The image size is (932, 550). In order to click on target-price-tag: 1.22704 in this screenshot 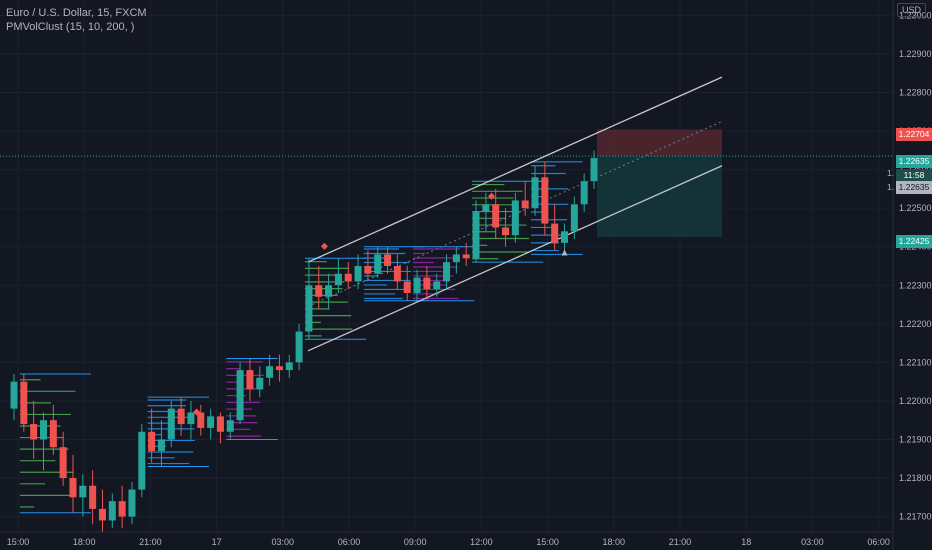, I will do `click(914, 134)`.